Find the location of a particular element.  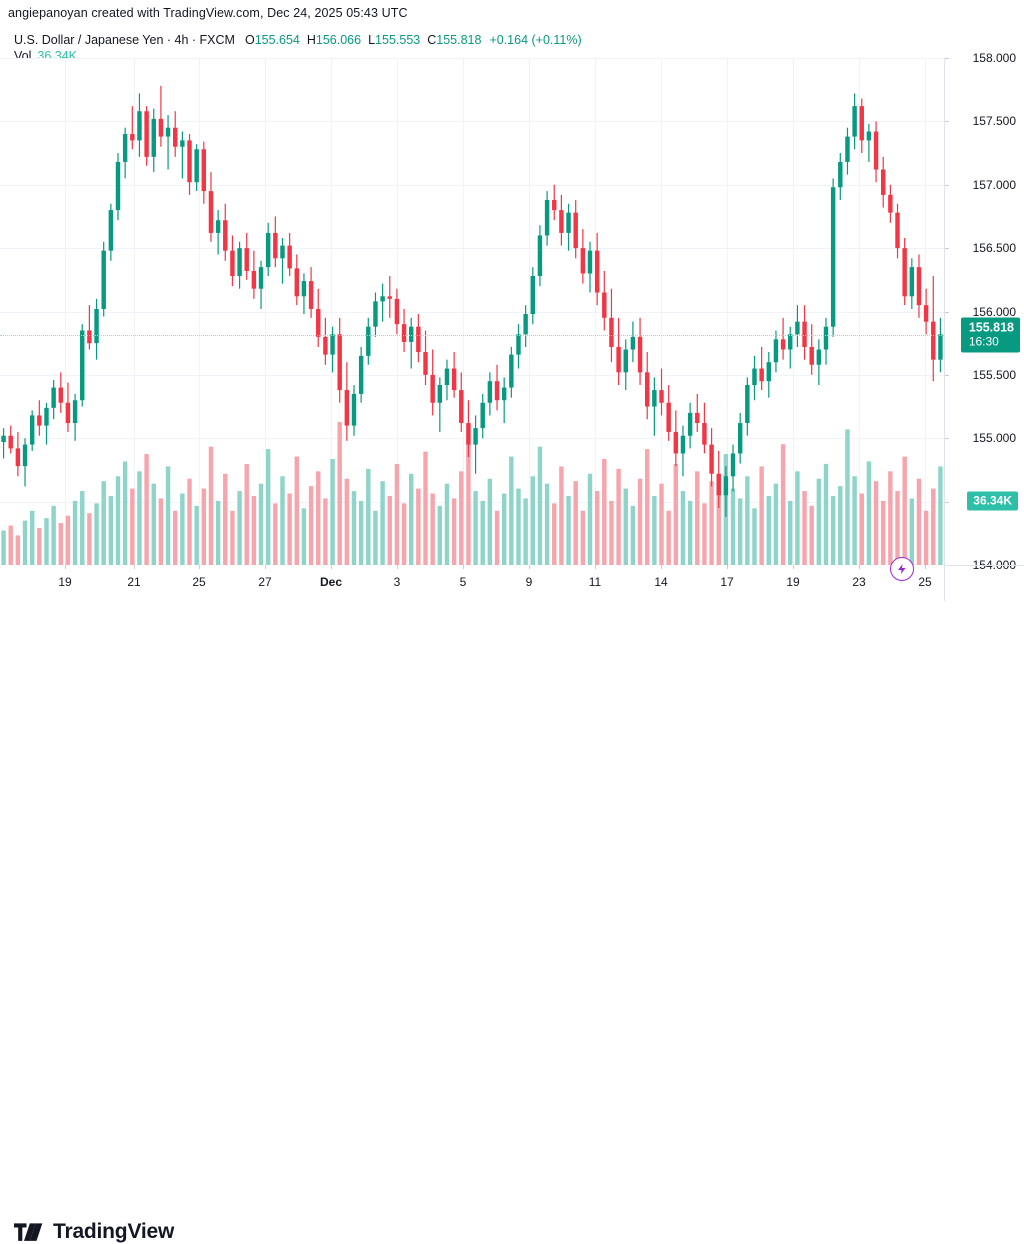

last-price-badge: 155.818 16:30 is located at coordinates (990, 335).